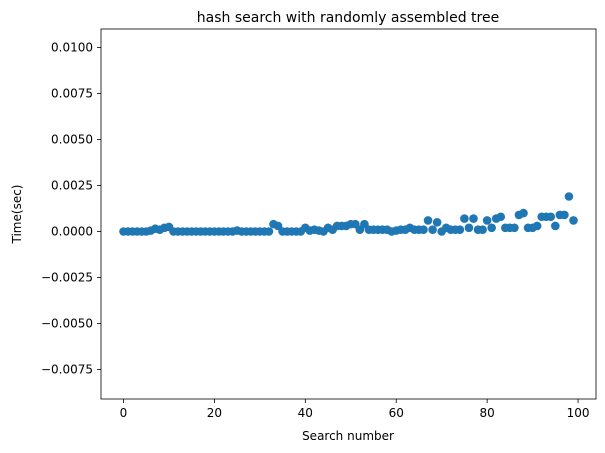  Describe the element at coordinates (72, 139) in the screenshot. I see `y-tick-label: 0.0050` at that location.